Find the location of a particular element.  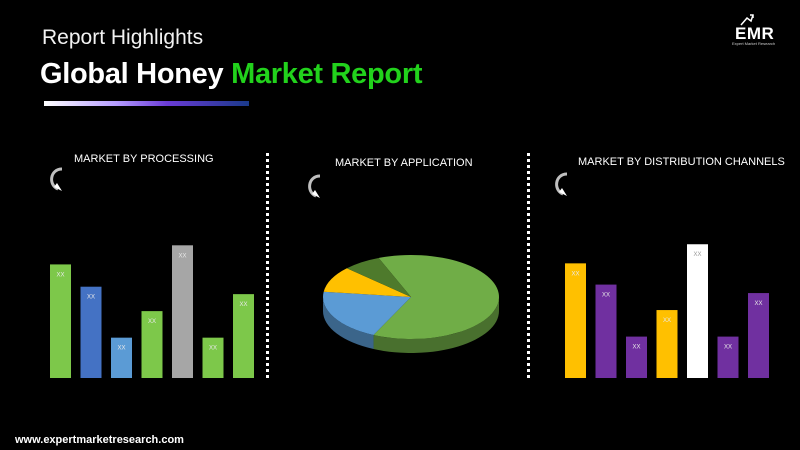

title-main: Global Honey is located at coordinates (132, 74).